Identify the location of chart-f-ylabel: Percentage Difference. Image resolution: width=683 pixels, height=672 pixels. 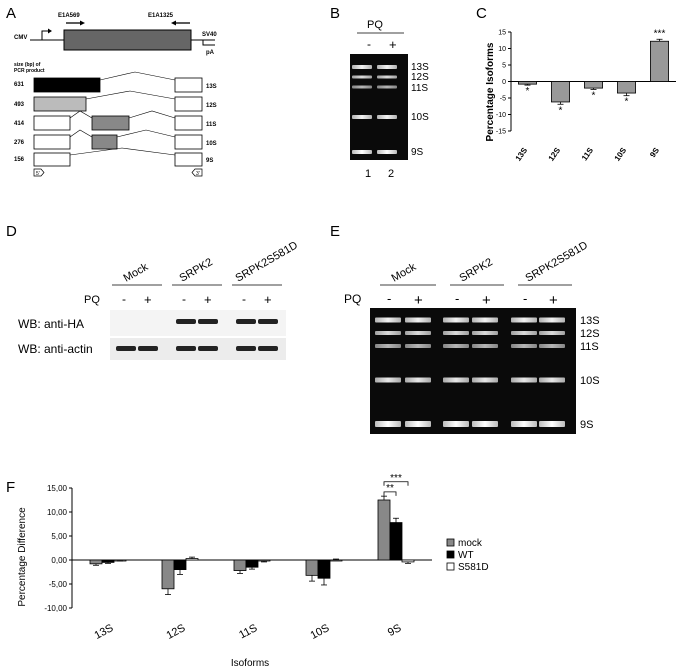
(22, 557).